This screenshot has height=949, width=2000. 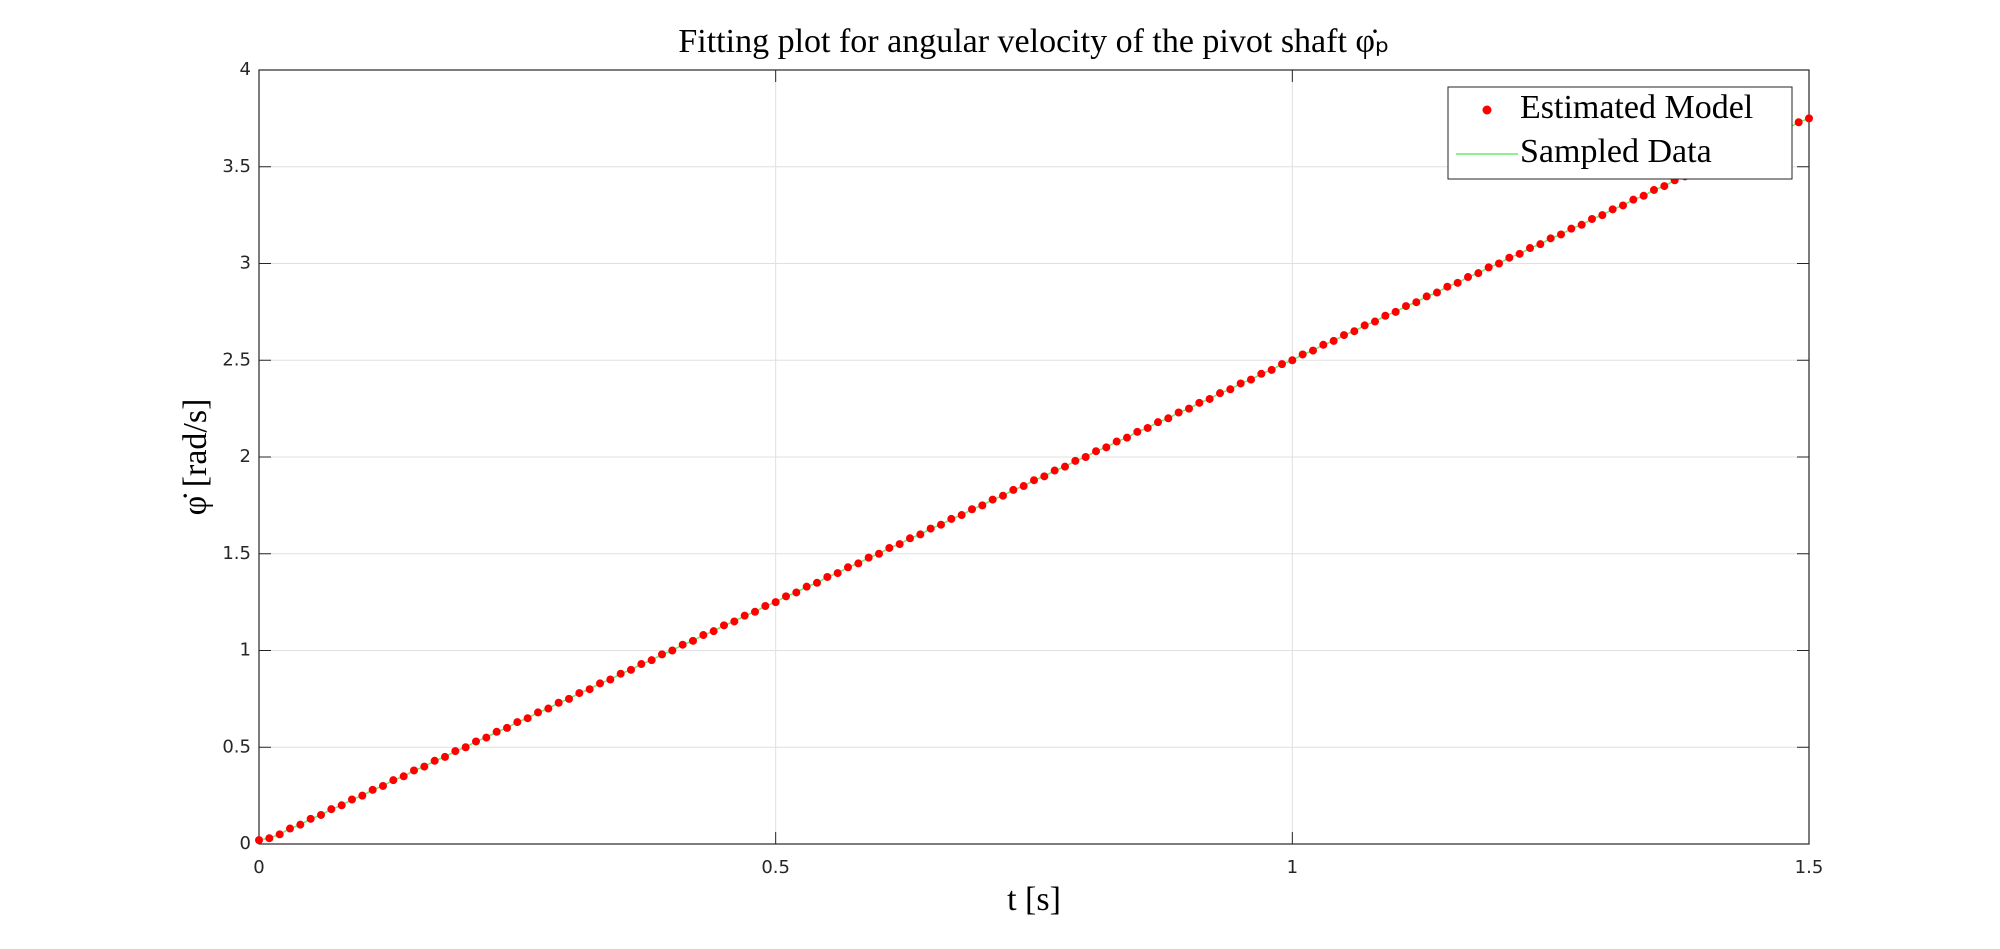 What do you see at coordinates (236, 166) in the screenshot?
I see `y-tick-label: 3.5` at bounding box center [236, 166].